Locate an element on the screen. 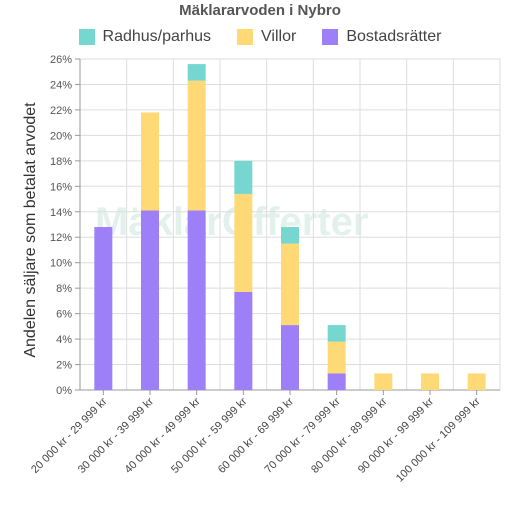  legend-item: Villor is located at coordinates (266, 37).